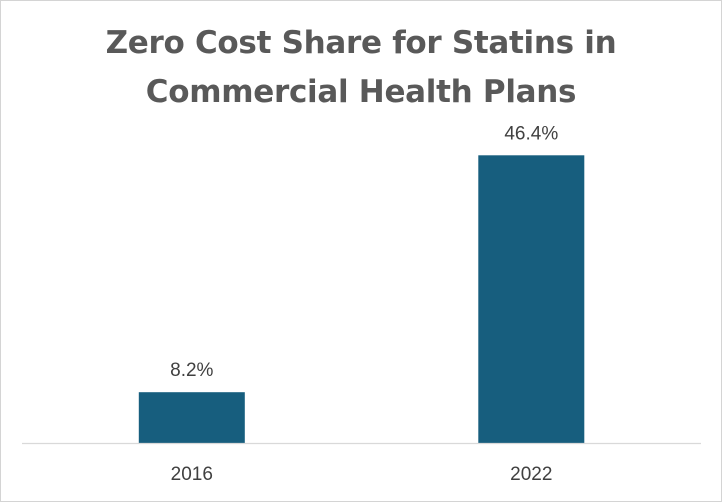 This screenshot has height=502, width=722. Describe the element at coordinates (361, 43) in the screenshot. I see `chart-title-line-1: Zero Cost Share for Statins in` at that location.